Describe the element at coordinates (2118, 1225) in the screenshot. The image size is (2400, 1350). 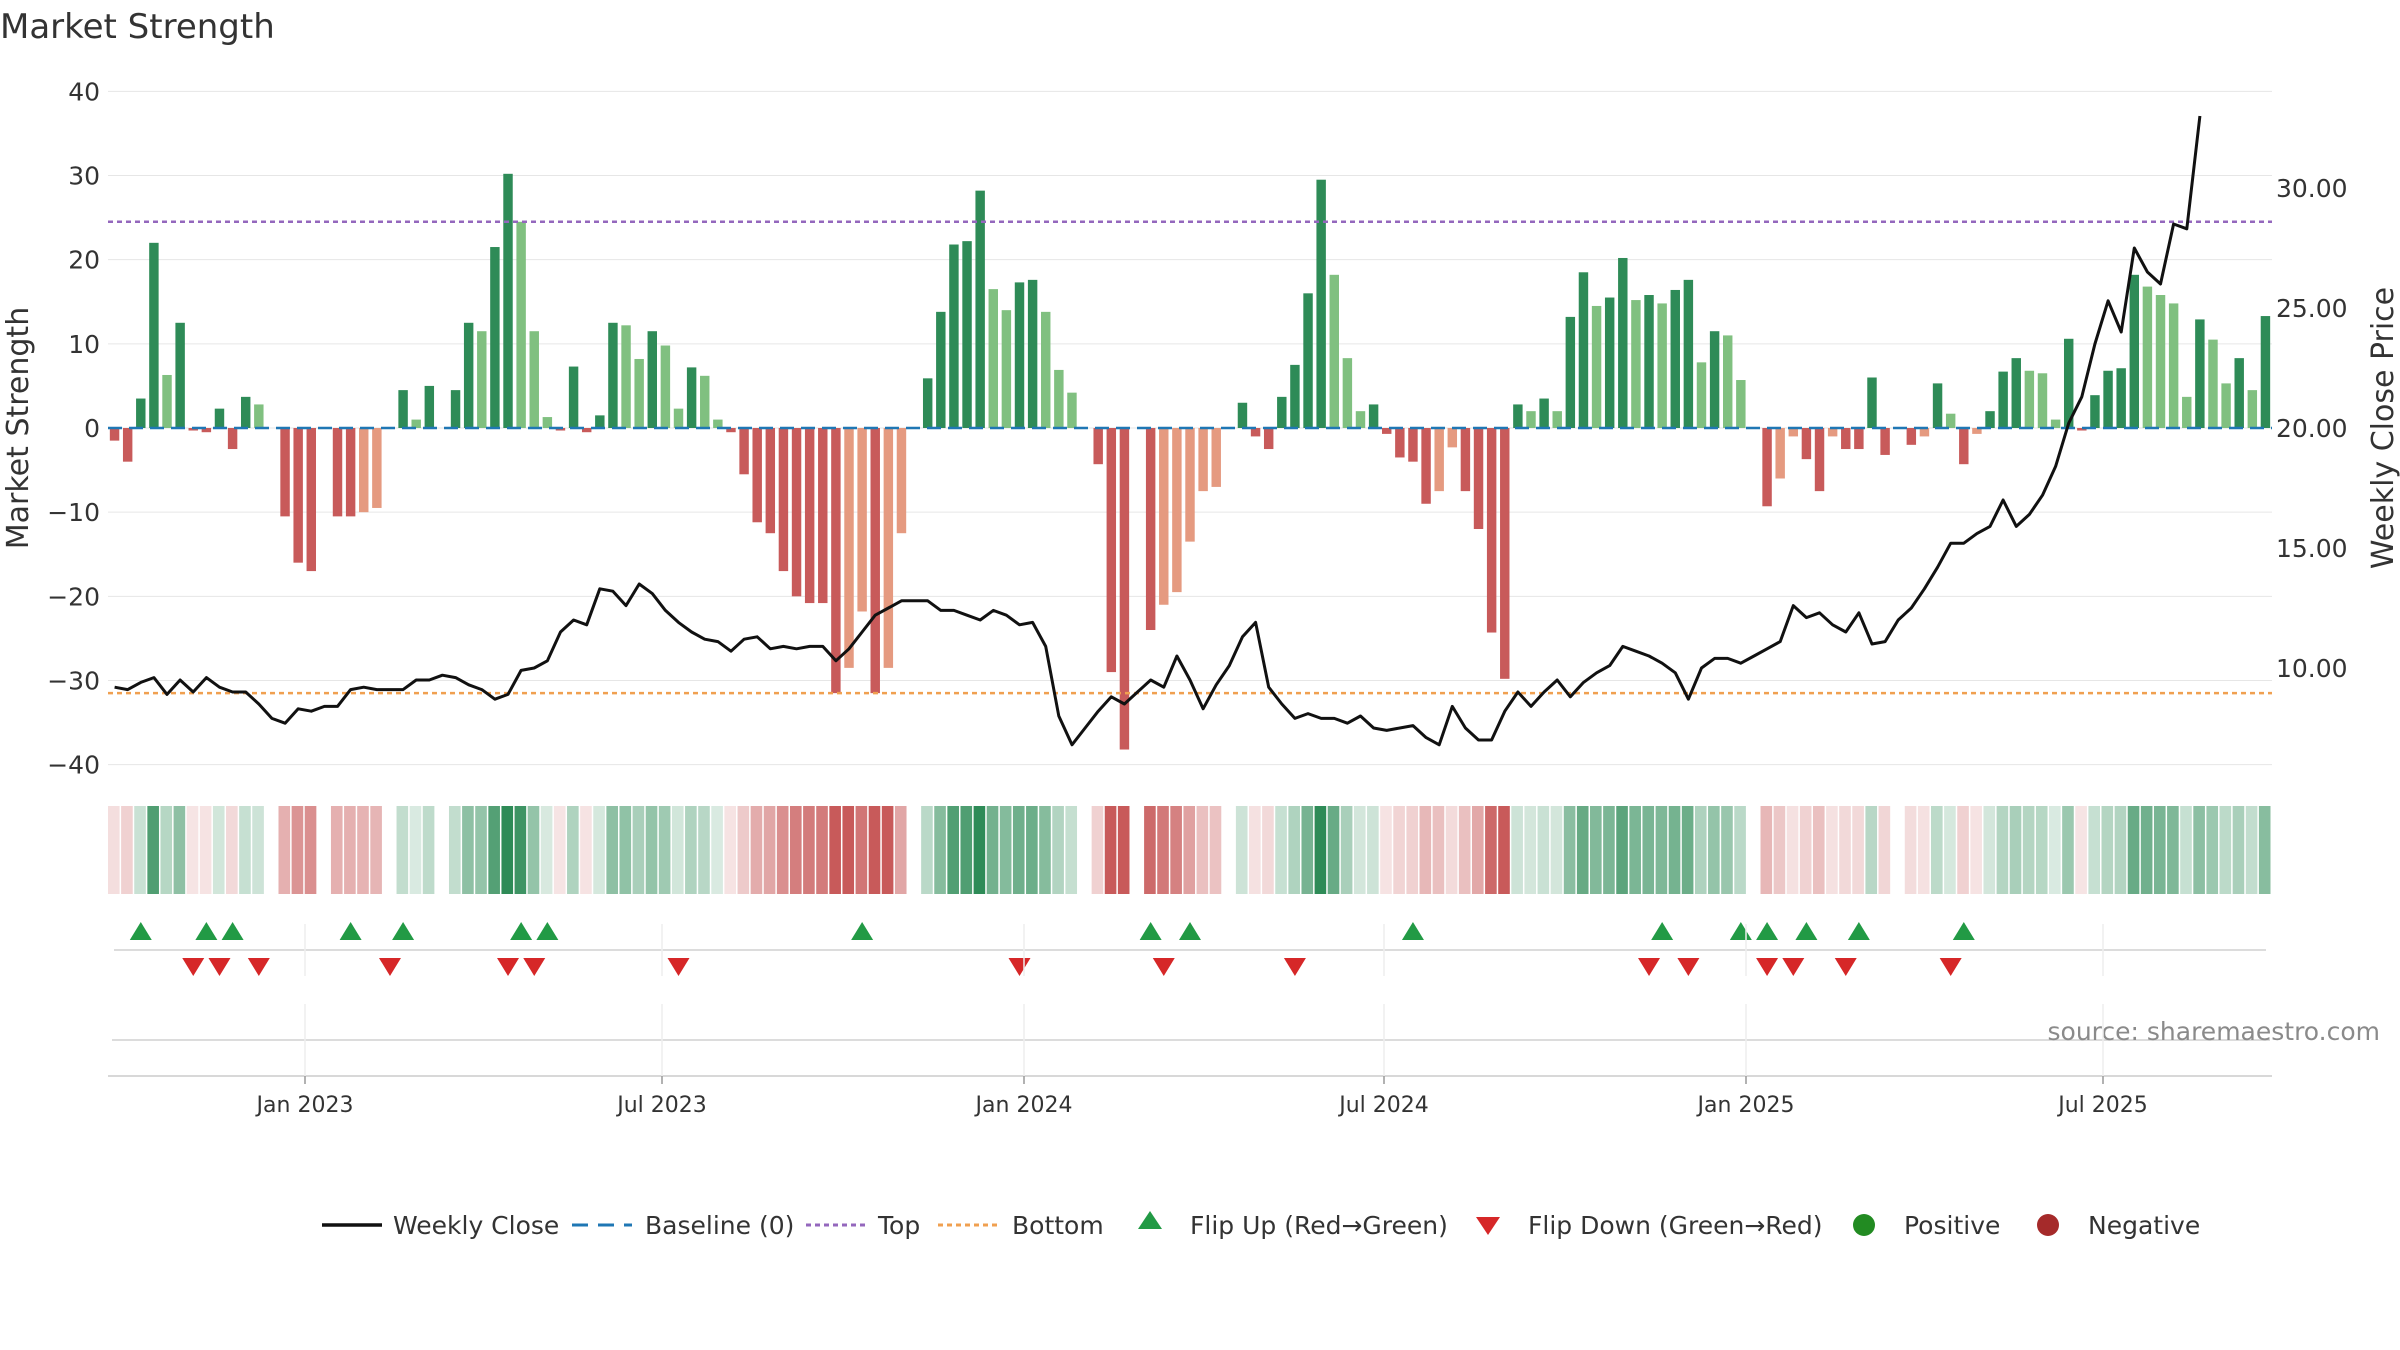
I see `legend-item: Negative` at that location.